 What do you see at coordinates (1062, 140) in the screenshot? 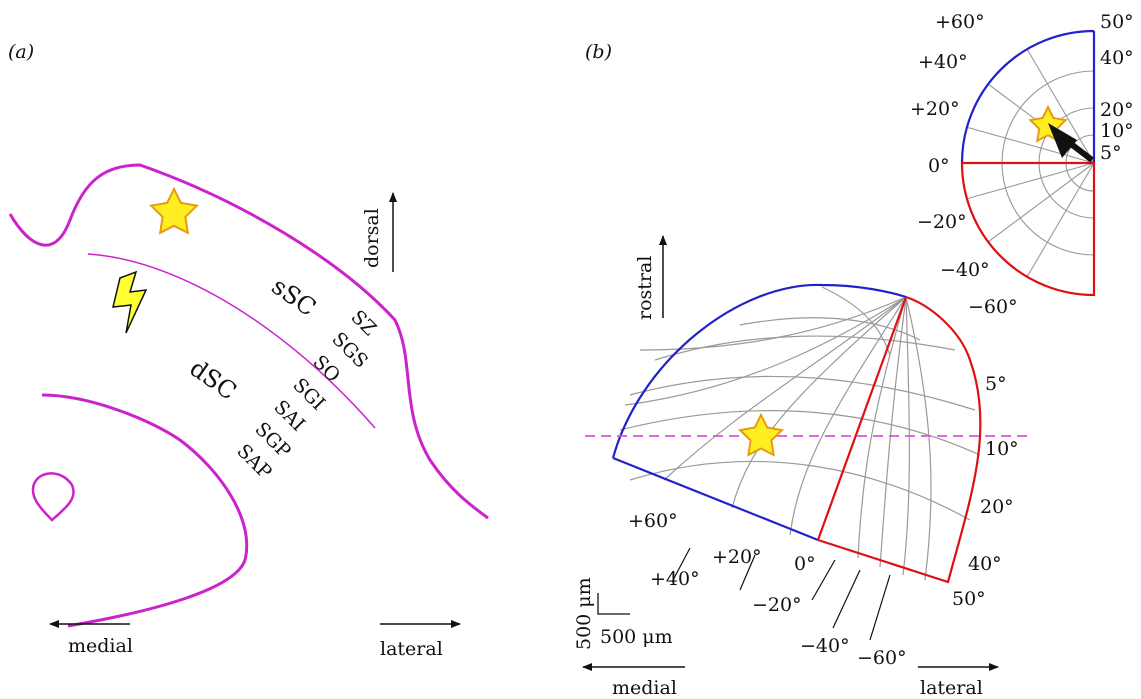
I see `inset-arrowhead-icon` at bounding box center [1062, 140].